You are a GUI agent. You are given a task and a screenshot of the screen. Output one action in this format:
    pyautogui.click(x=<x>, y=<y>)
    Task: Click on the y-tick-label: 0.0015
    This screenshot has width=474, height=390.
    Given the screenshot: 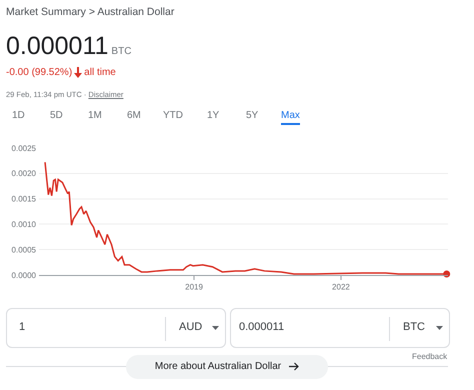 What is the action you would take?
    pyautogui.click(x=24, y=199)
    